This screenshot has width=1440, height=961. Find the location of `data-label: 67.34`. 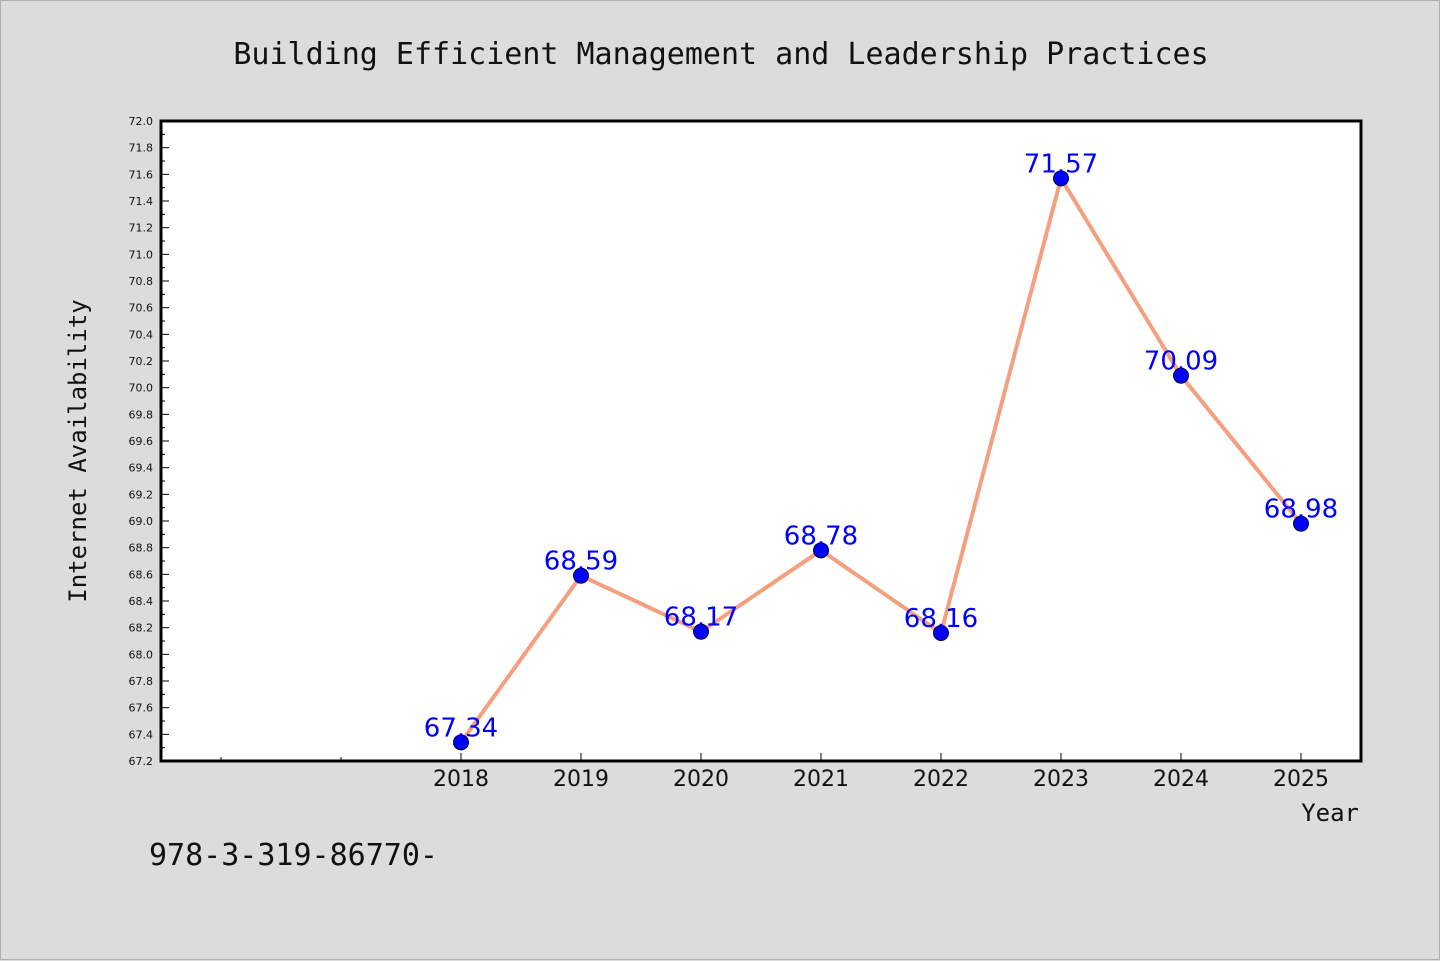

data-label: 67.34 is located at coordinates (461, 728).